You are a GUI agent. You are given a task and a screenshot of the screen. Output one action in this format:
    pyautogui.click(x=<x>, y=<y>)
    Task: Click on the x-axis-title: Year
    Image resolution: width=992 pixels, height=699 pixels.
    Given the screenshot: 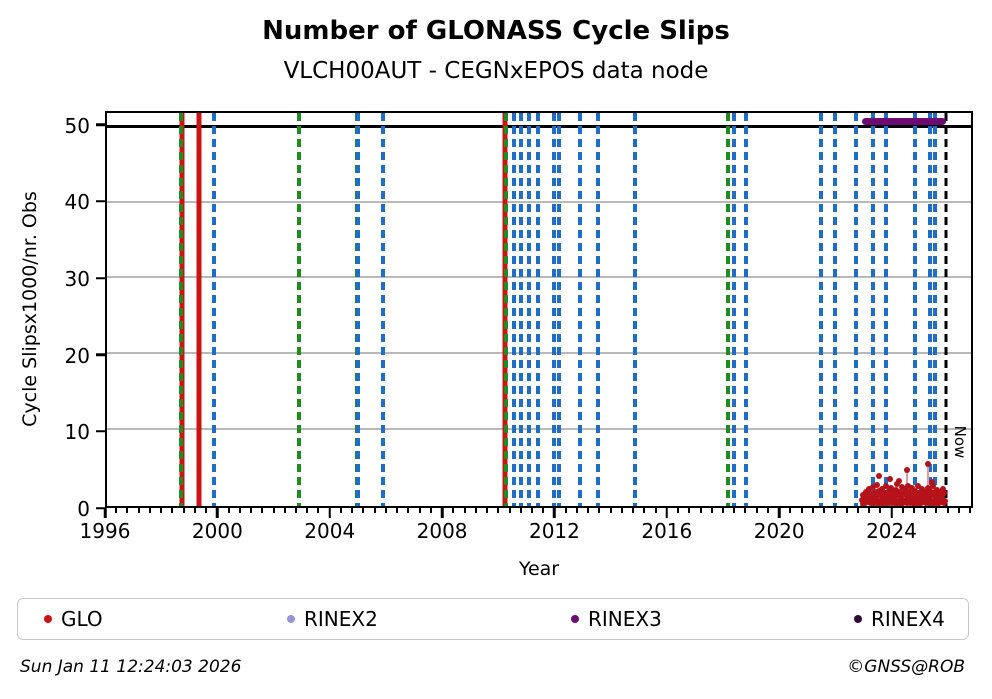 What is the action you would take?
    pyautogui.click(x=539, y=569)
    